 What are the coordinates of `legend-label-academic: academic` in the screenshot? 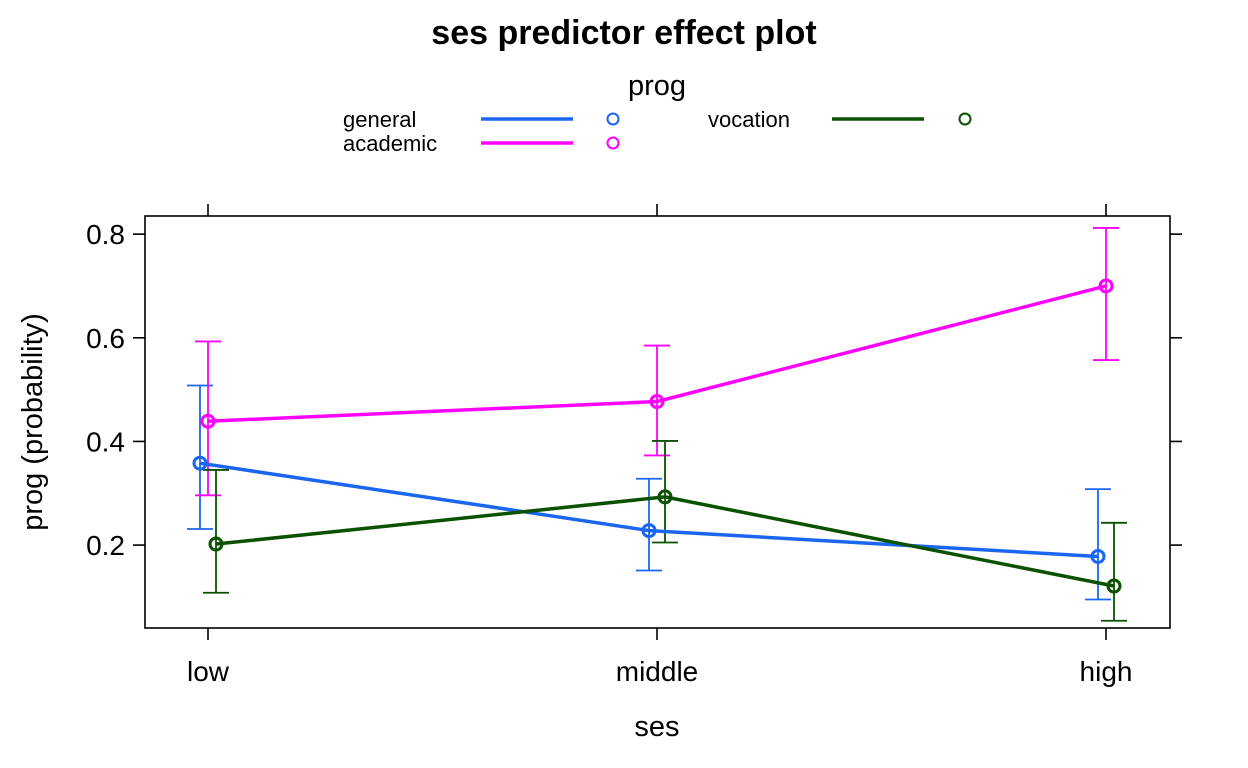 It's located at (390, 143).